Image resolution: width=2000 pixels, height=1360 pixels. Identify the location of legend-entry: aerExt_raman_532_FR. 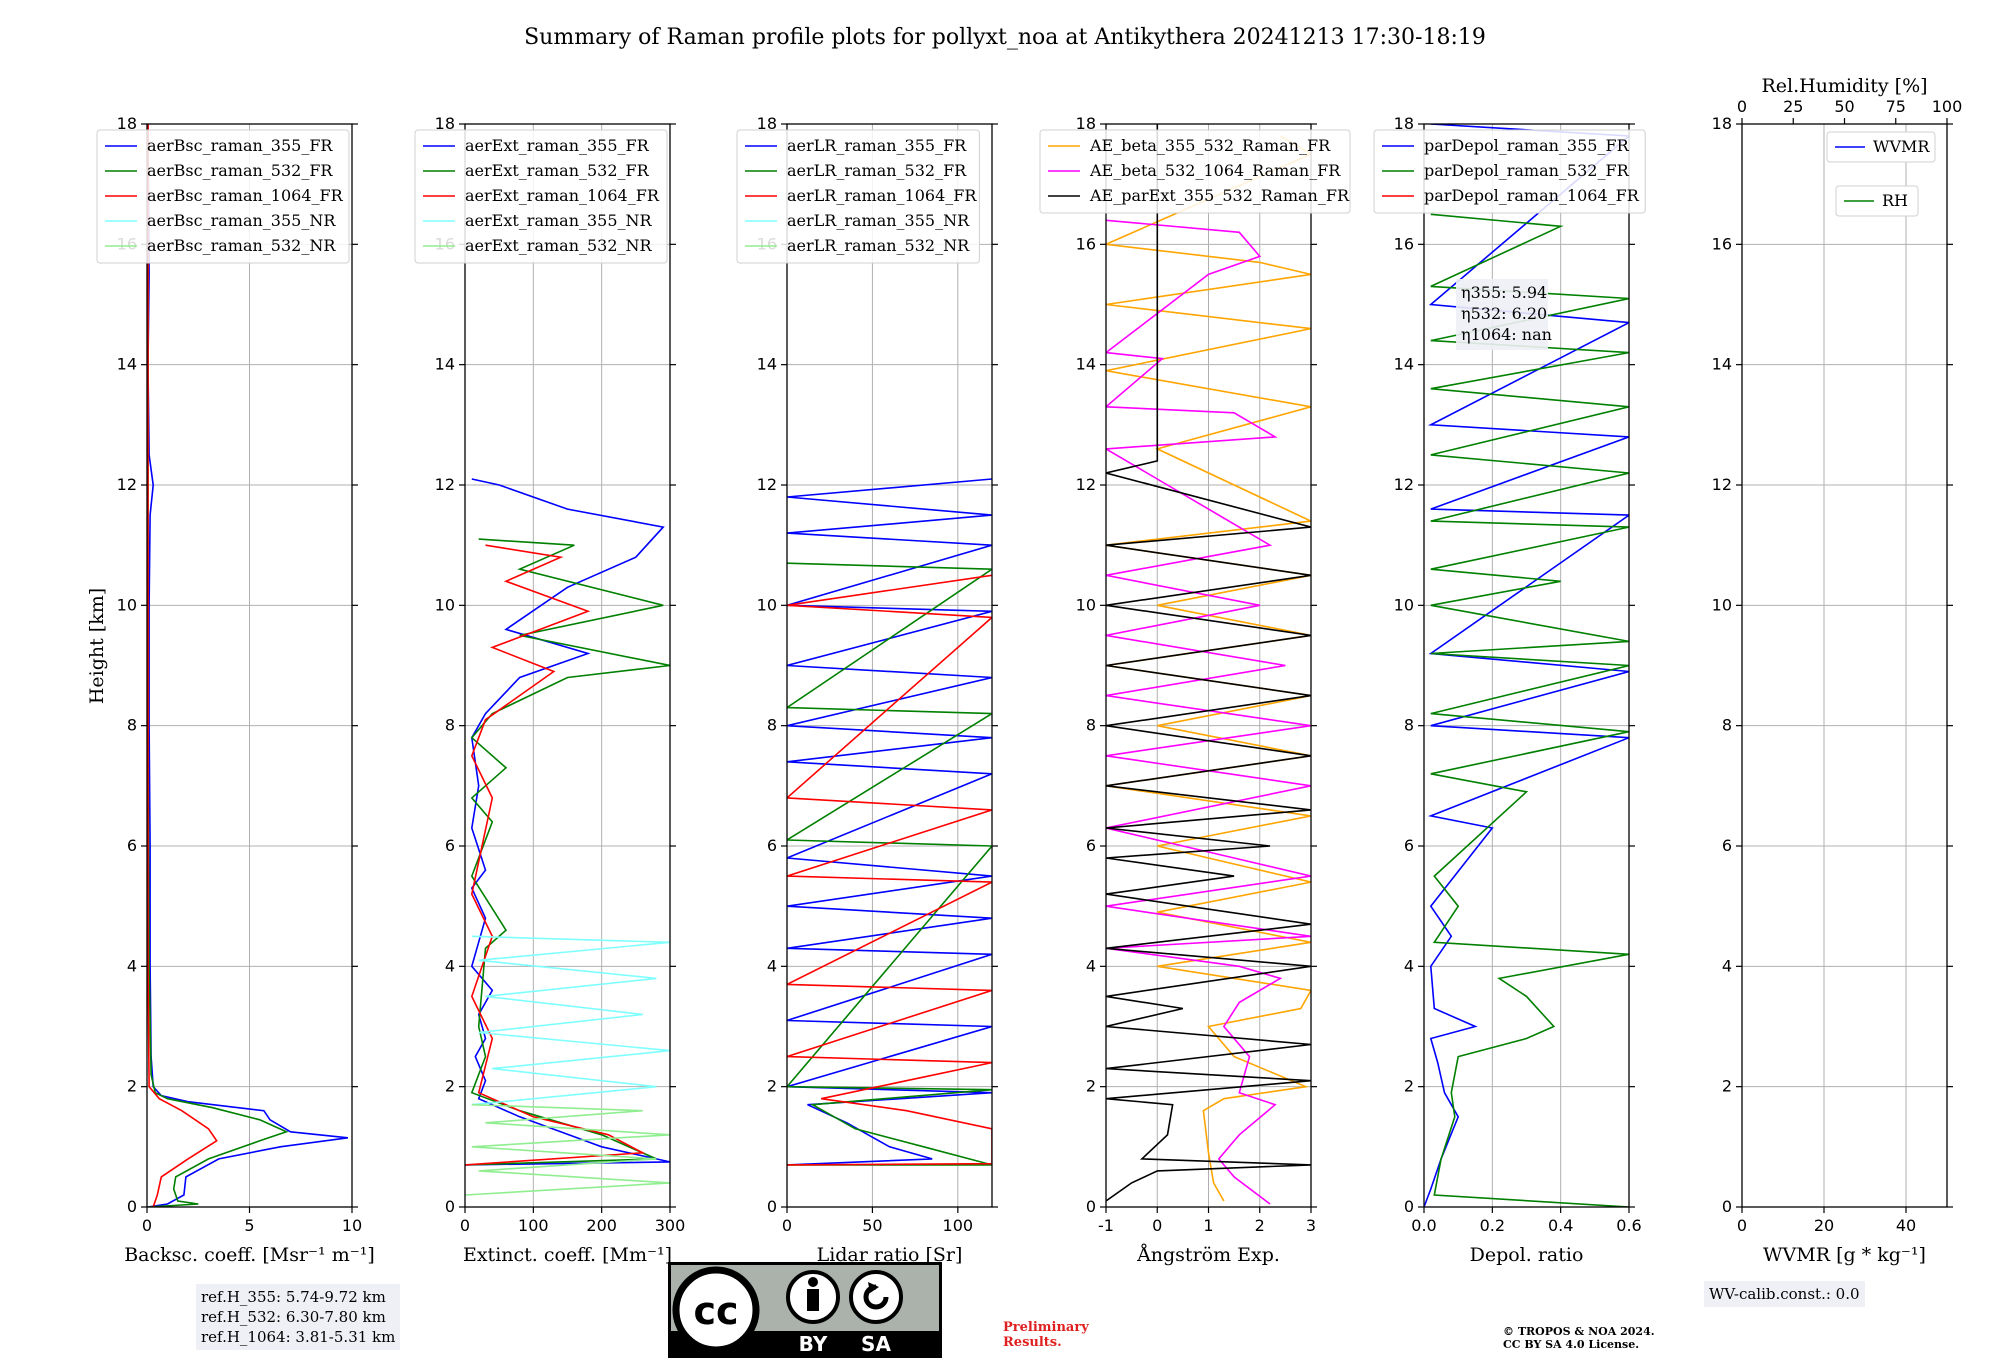
(557, 170).